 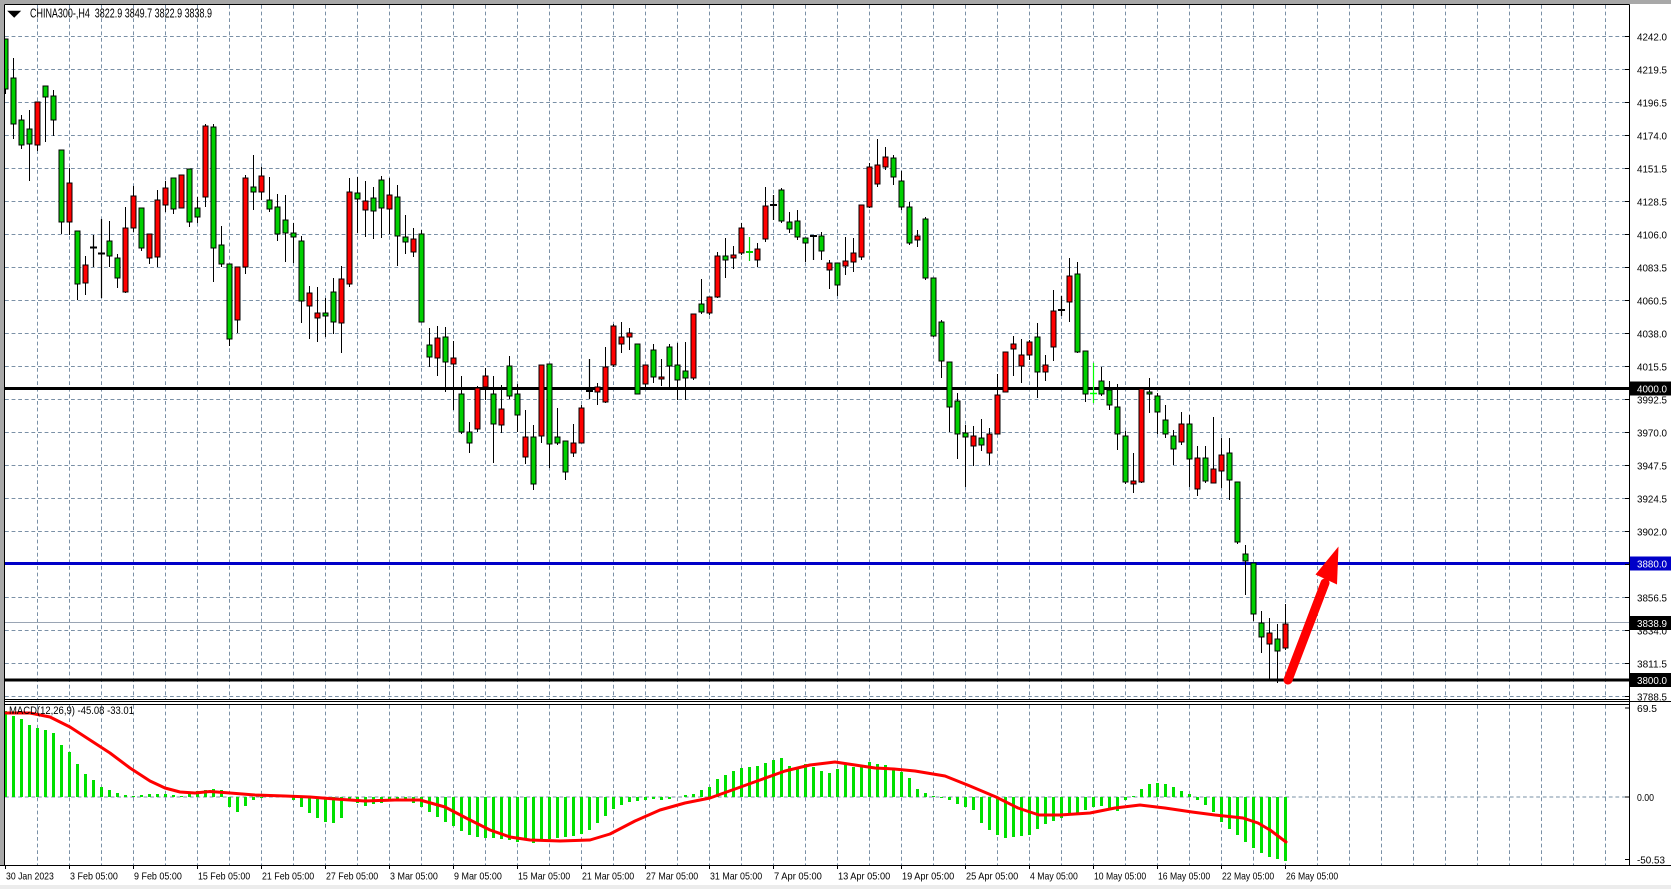 What do you see at coordinates (224, 877) in the screenshot?
I see `svg-text: 15 Feb 05:00` at bounding box center [224, 877].